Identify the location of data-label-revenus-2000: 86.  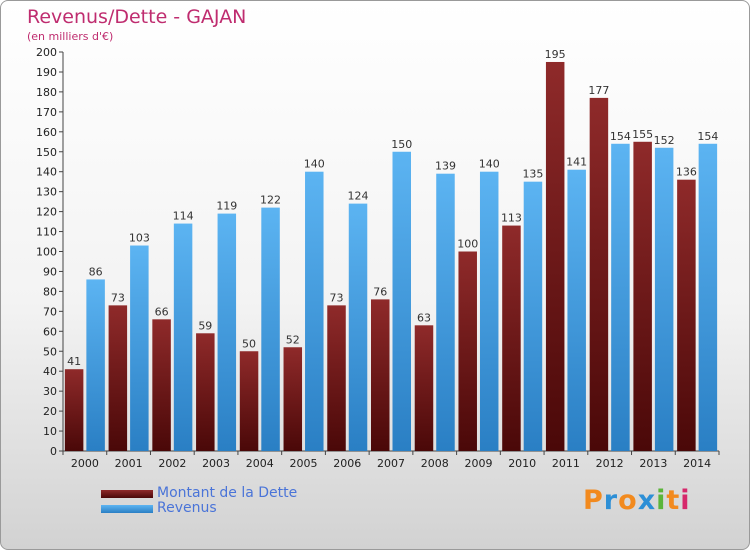
(96, 271).